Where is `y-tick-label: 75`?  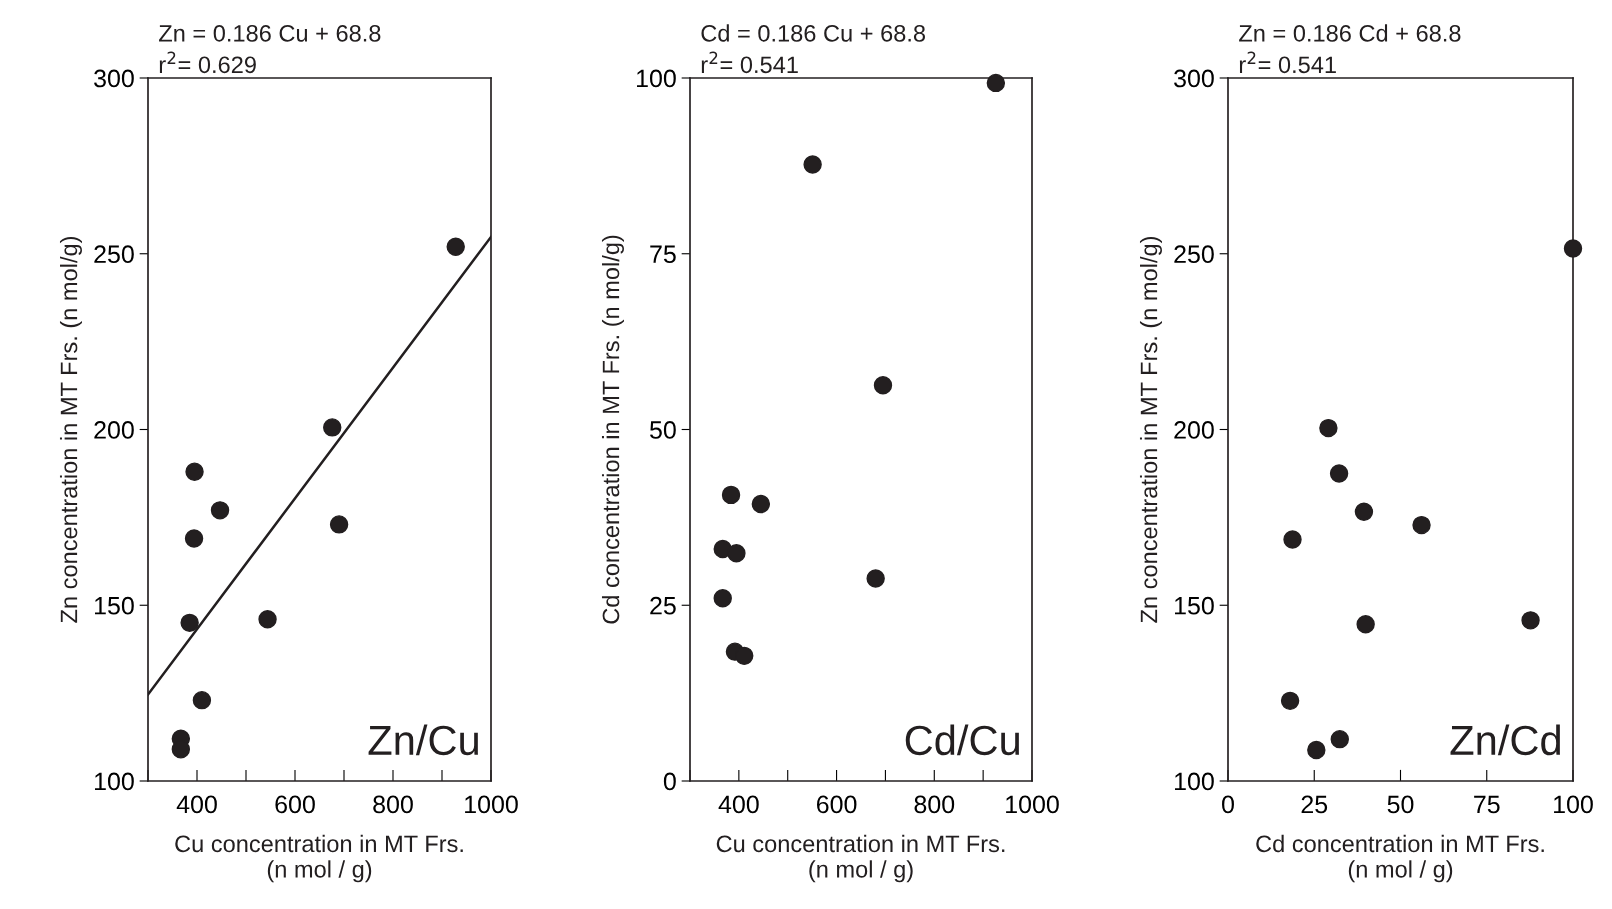 y-tick-label: 75 is located at coordinates (663, 254).